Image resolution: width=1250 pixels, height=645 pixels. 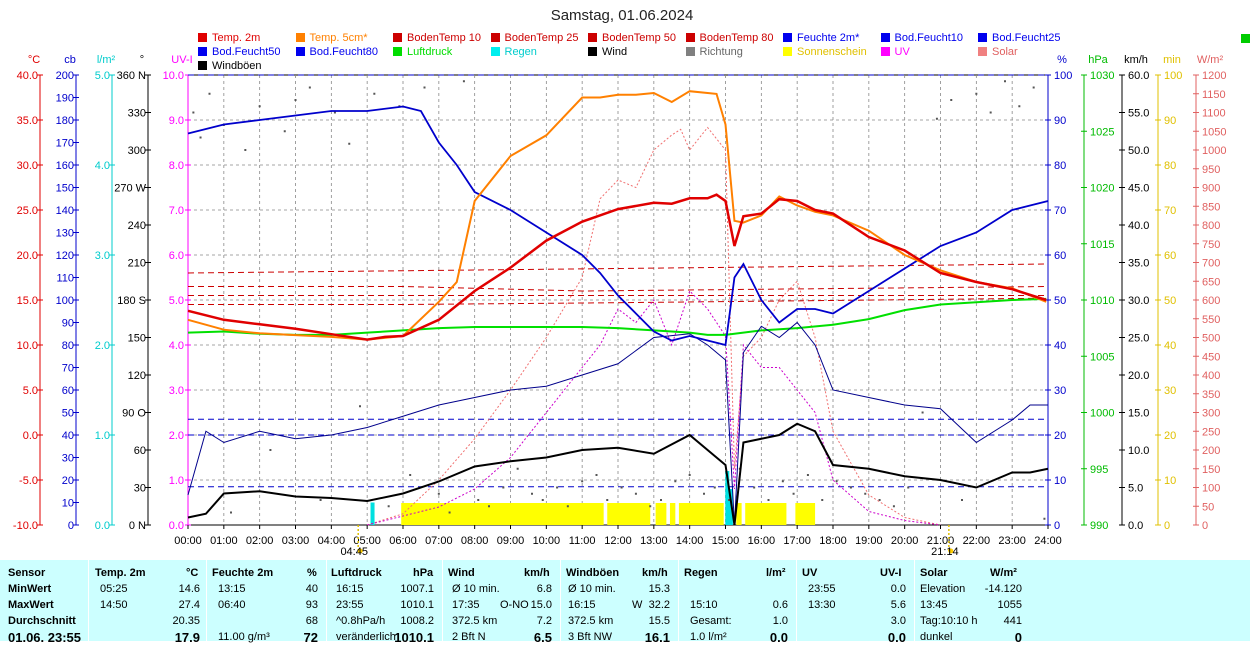 What do you see at coordinates (704, 605) in the screenshot?
I see `stat-regen_l: 15:10` at bounding box center [704, 605].